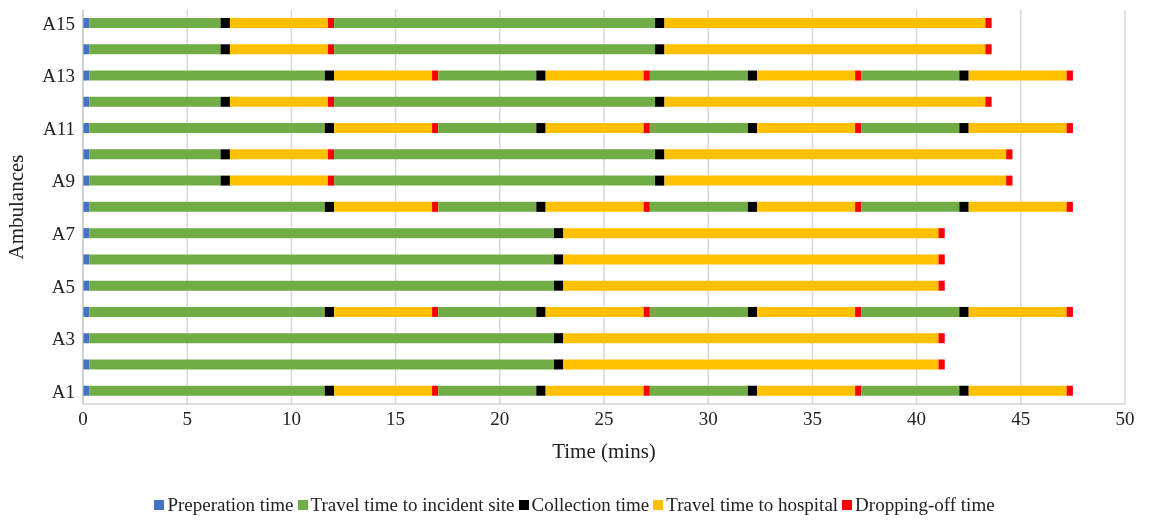 The height and width of the screenshot is (524, 1151). Describe the element at coordinates (1021, 419) in the screenshot. I see `x-tick-label: 45` at that location.